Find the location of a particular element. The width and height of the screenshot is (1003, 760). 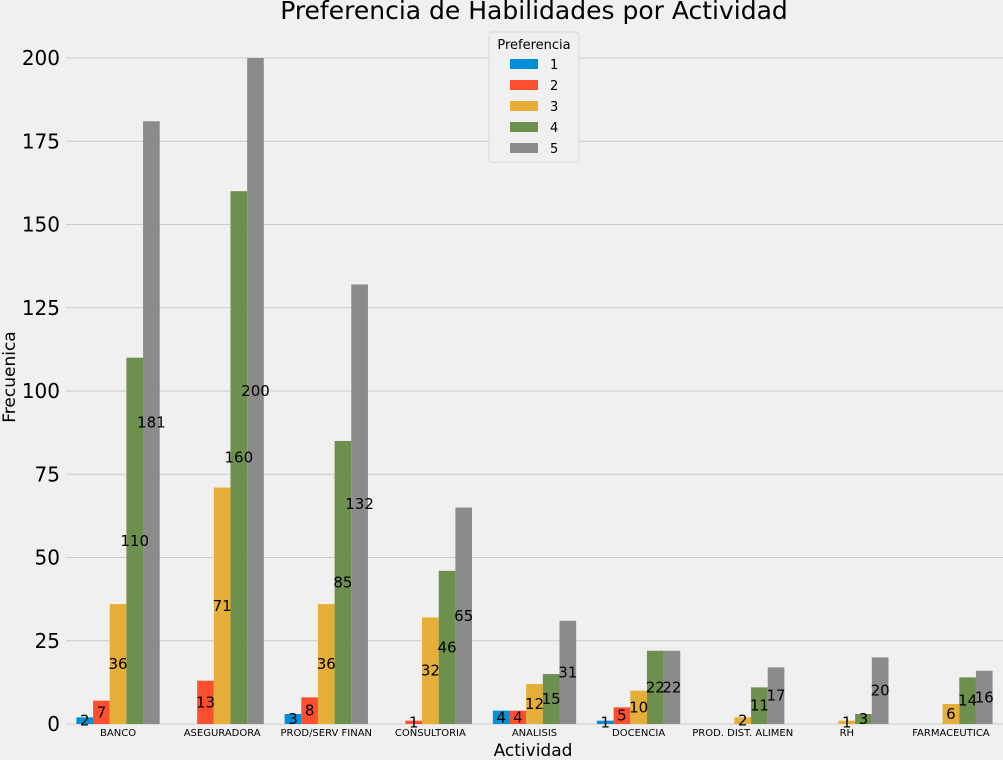

x-tick-label: CONSULTORIA is located at coordinates (430, 733).